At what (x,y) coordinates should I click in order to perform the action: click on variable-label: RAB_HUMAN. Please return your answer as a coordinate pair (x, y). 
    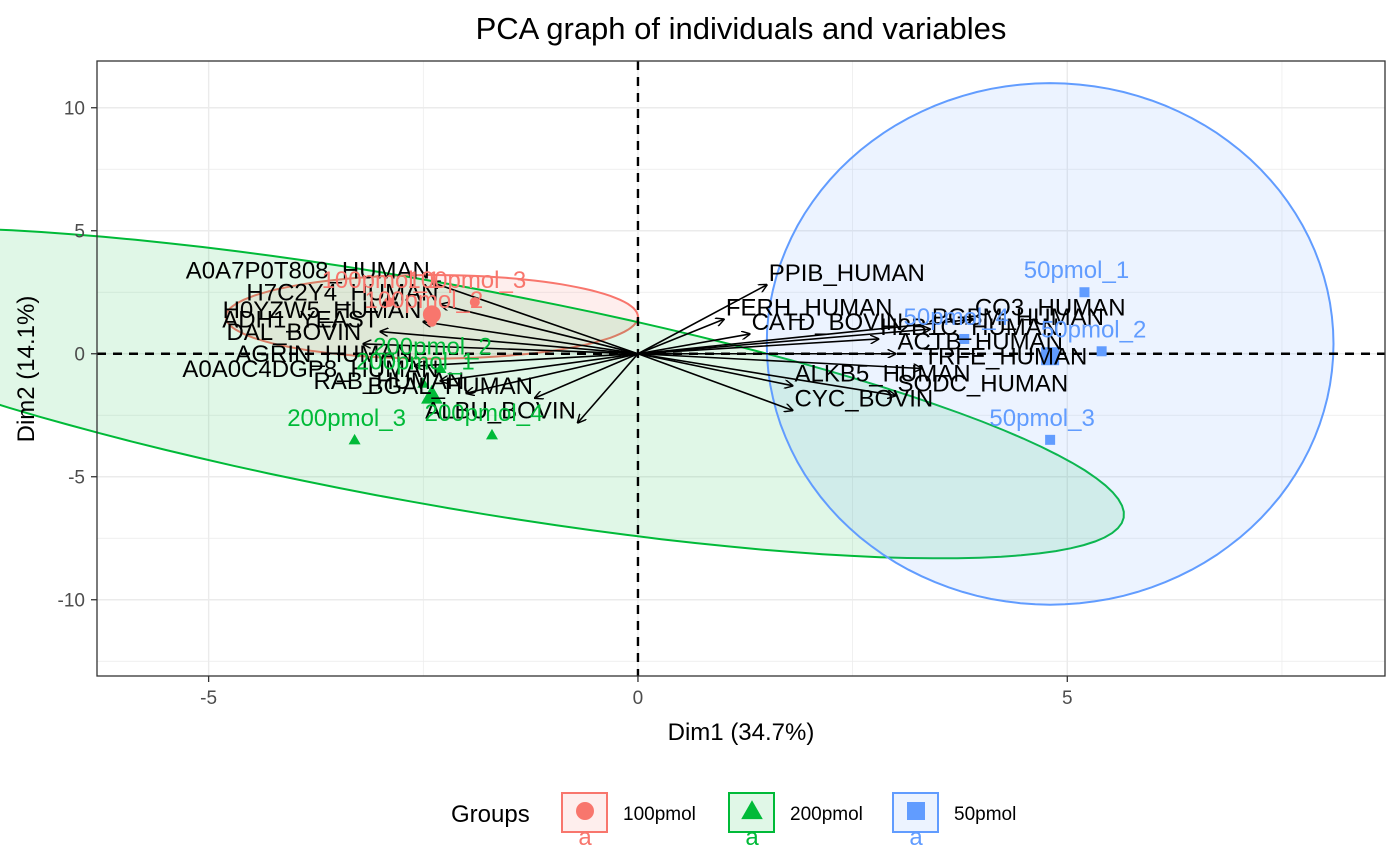
    Looking at the image, I should click on (389, 381).